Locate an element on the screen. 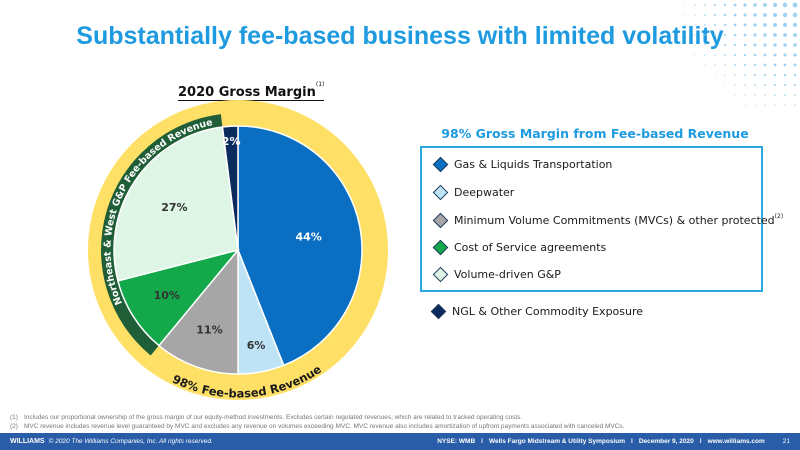  page-number: 21 is located at coordinates (786, 441).